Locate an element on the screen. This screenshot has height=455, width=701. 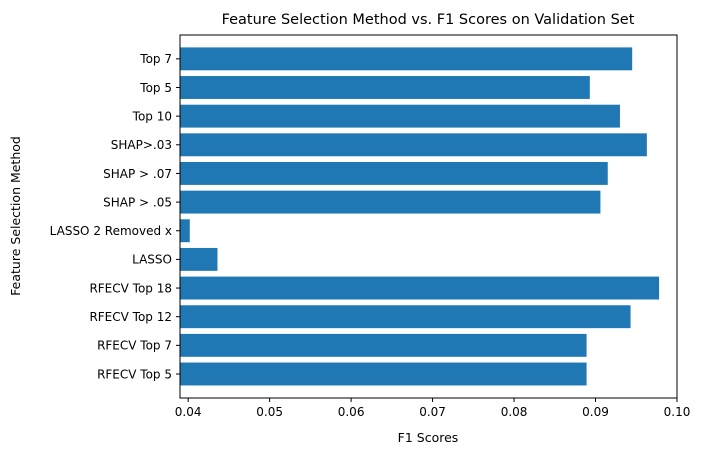
x-tick-label: 0.07 is located at coordinates (432, 412).